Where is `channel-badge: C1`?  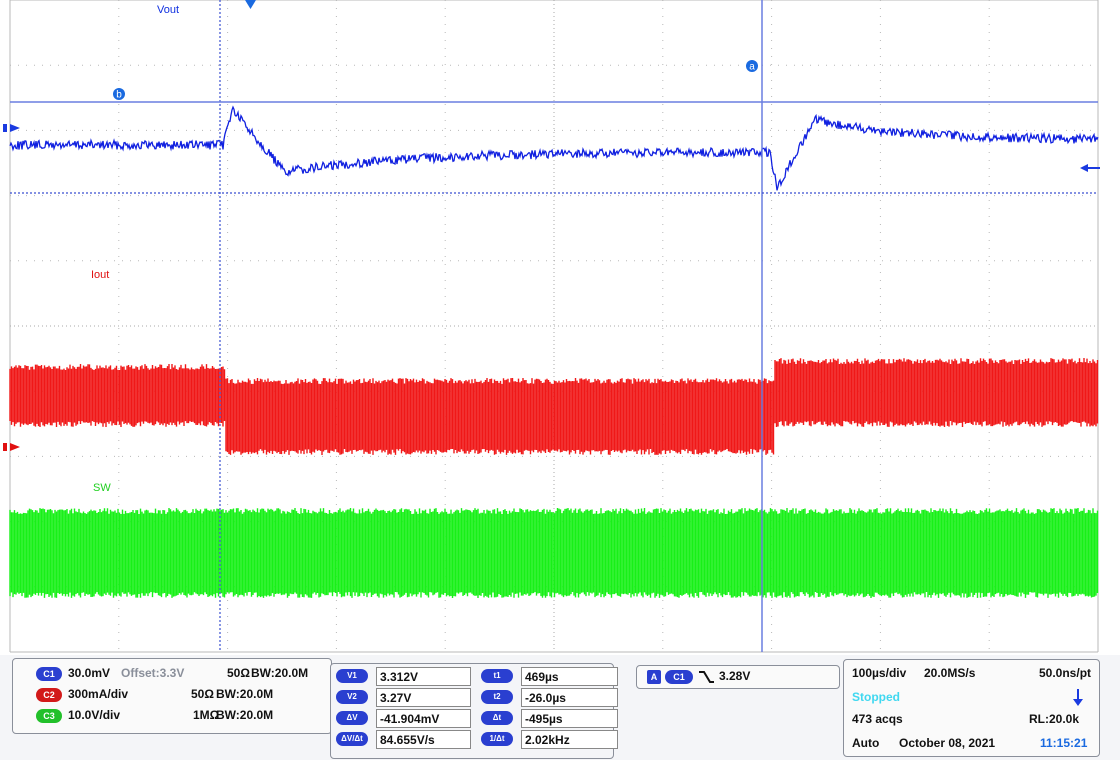 channel-badge: C1 is located at coordinates (49, 674).